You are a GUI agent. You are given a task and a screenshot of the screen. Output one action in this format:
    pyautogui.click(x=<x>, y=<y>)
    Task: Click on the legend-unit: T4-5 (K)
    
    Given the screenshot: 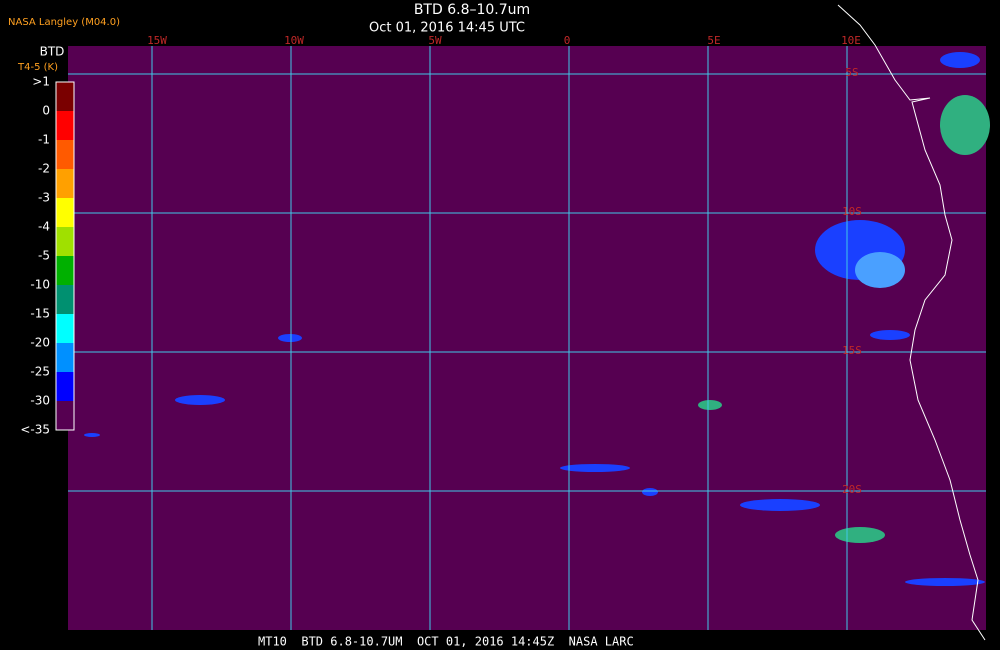 What is the action you would take?
    pyautogui.click(x=37, y=67)
    